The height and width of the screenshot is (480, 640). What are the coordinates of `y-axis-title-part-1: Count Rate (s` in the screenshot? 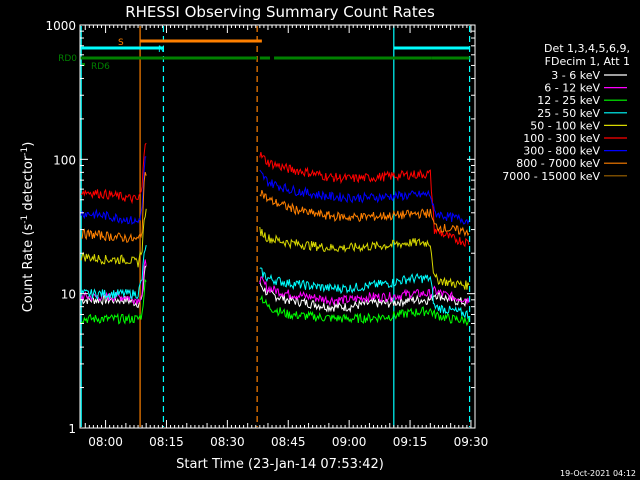 It's located at (28, 268).